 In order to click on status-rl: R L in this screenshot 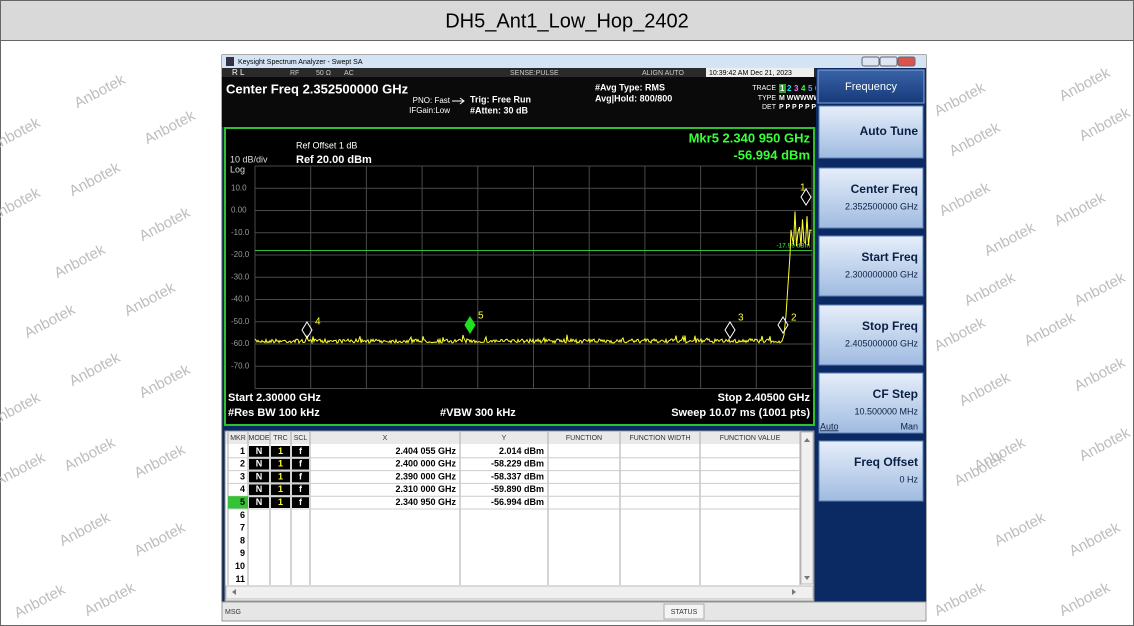, I will do `click(238, 72)`.